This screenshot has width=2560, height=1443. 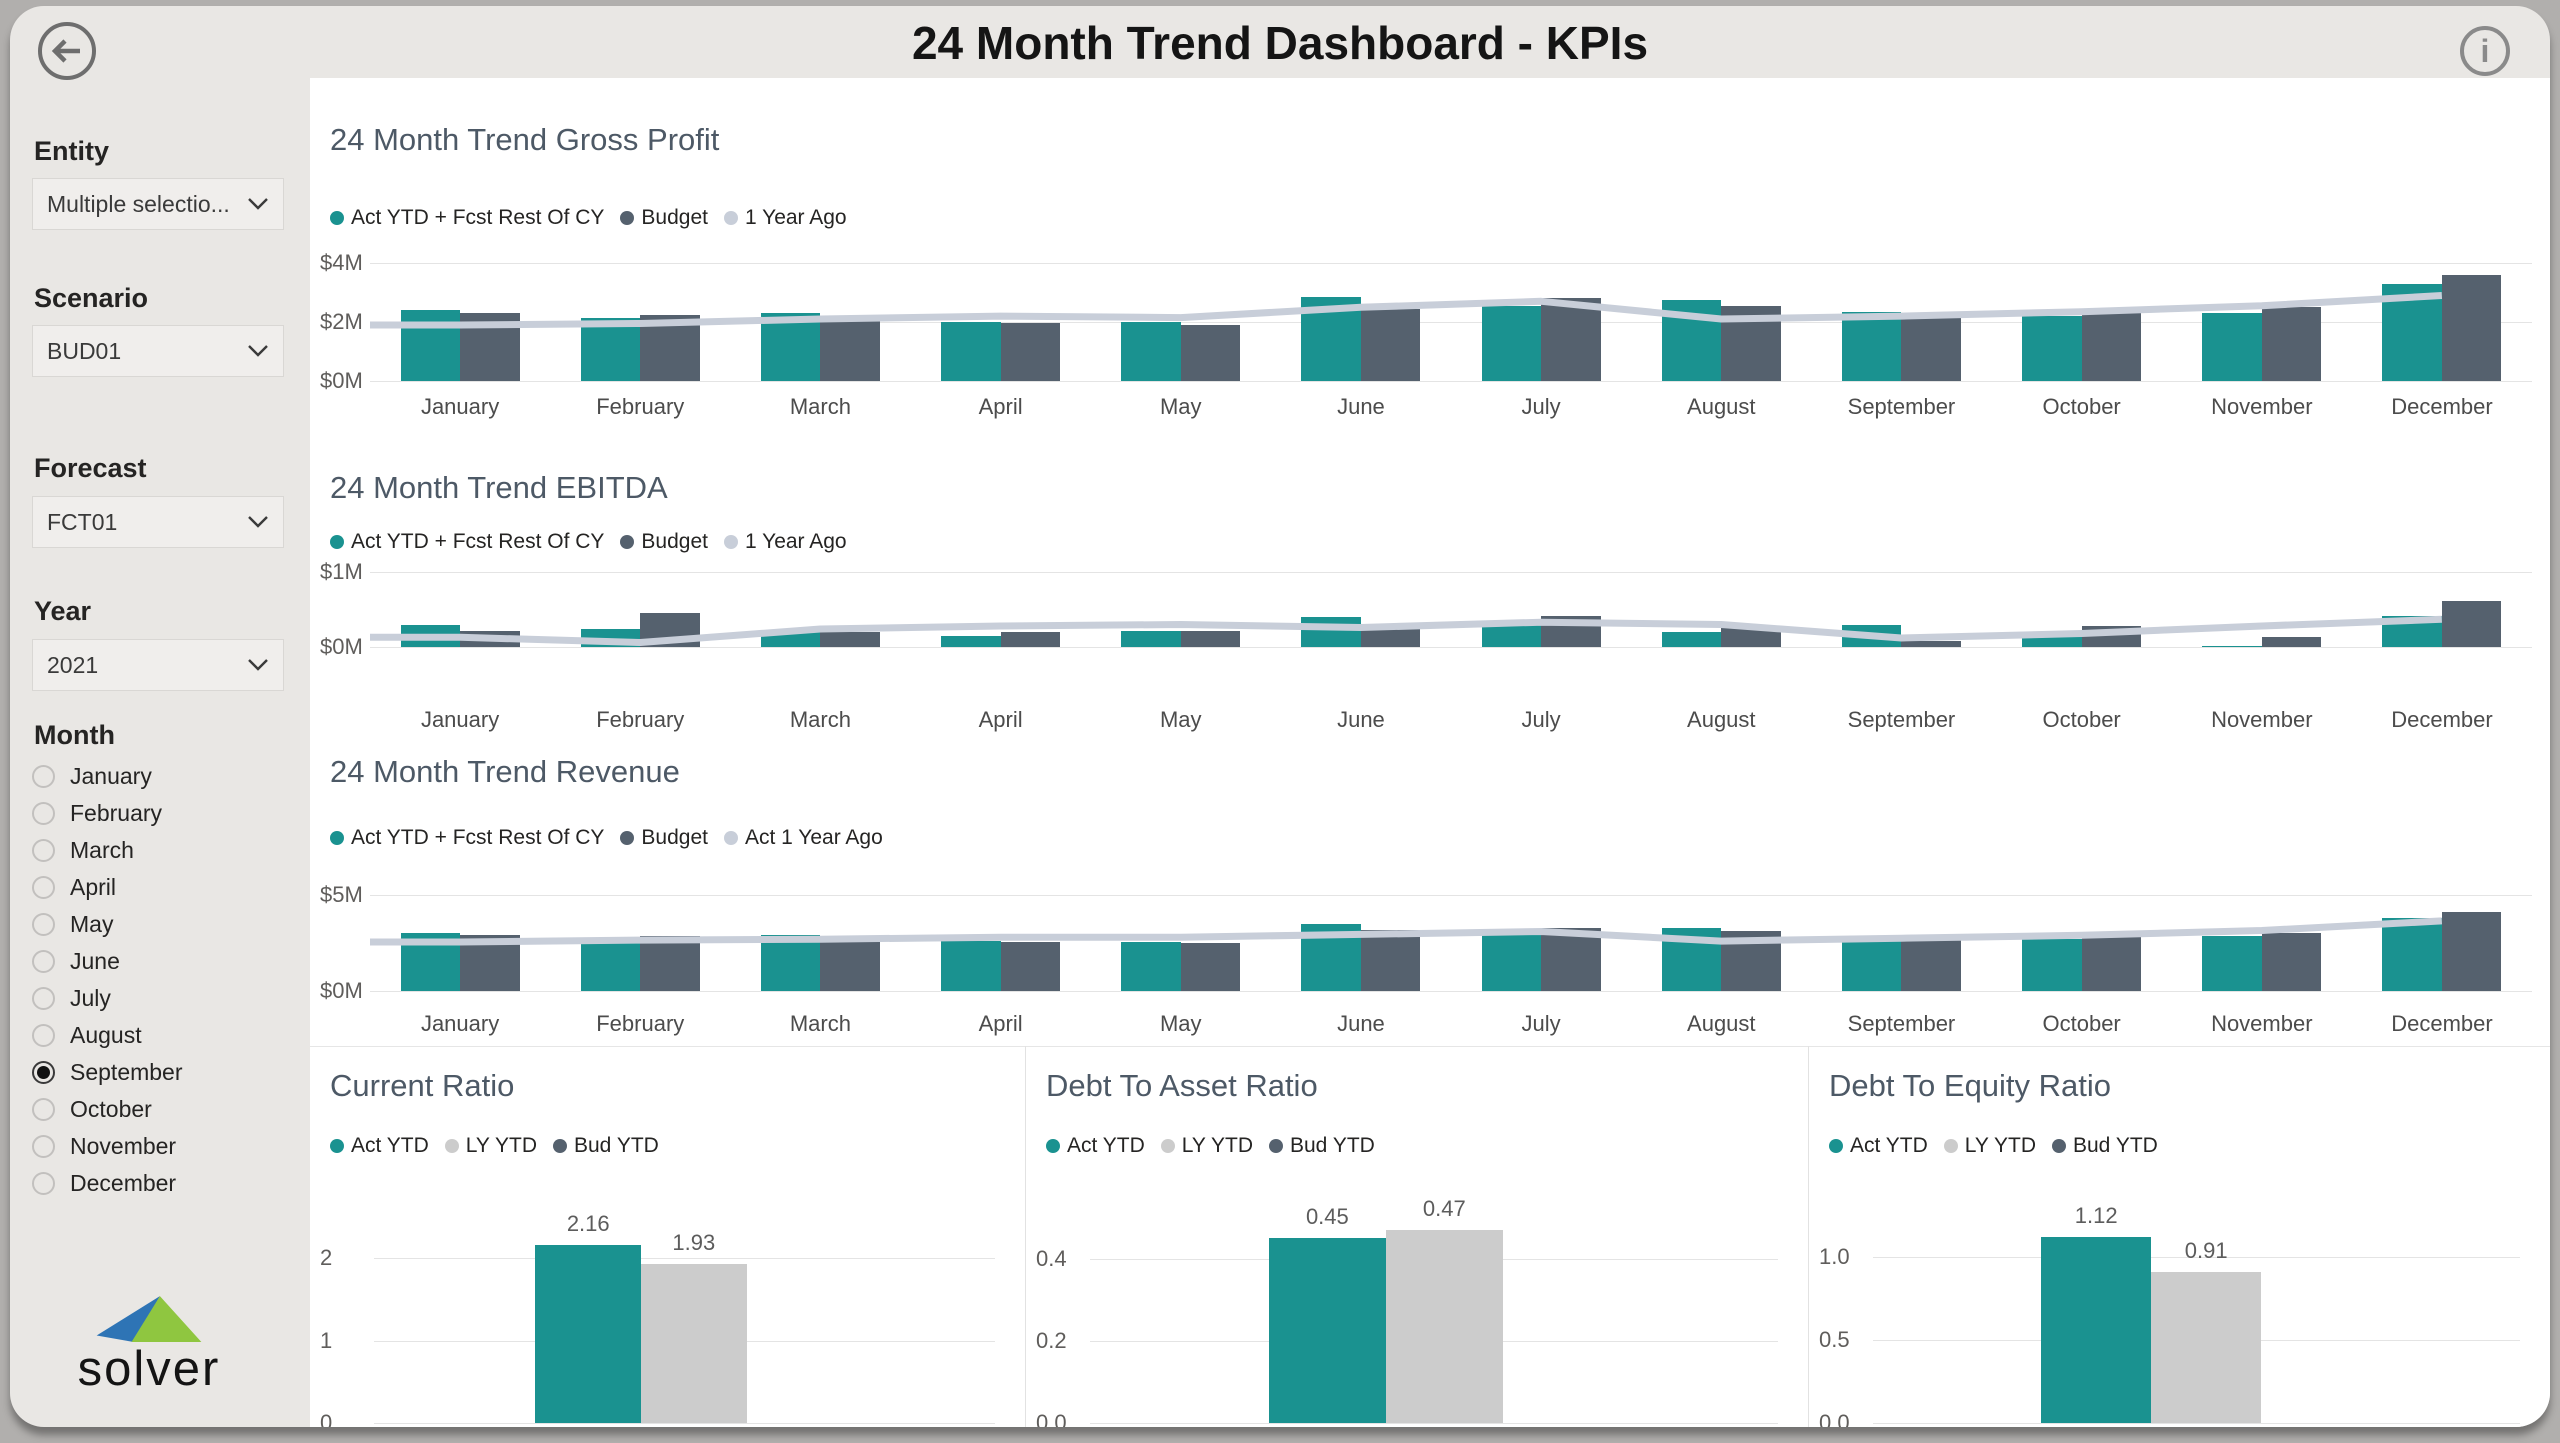 I want to click on scenario-dropdown: BUD01, so click(x=158, y=351).